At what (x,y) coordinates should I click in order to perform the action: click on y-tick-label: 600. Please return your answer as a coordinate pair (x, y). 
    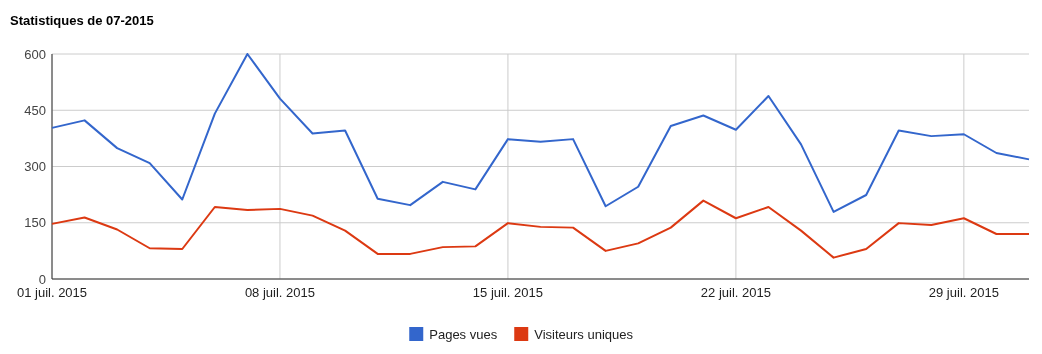
    Looking at the image, I should click on (35, 54).